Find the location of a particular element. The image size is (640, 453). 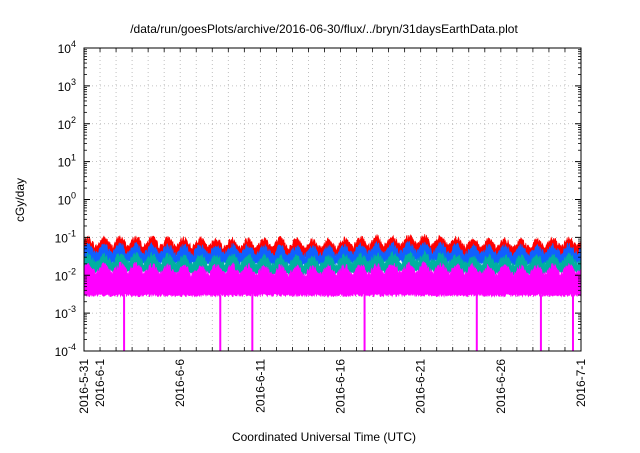

y-tick-exponent: 1 is located at coordinates (73, 158).